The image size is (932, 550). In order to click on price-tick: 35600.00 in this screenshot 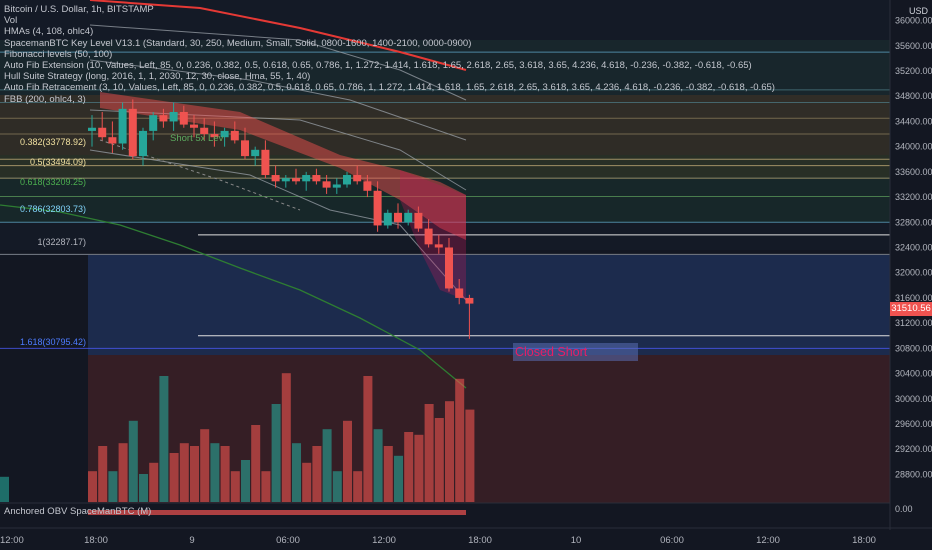, I will do `click(913, 46)`.